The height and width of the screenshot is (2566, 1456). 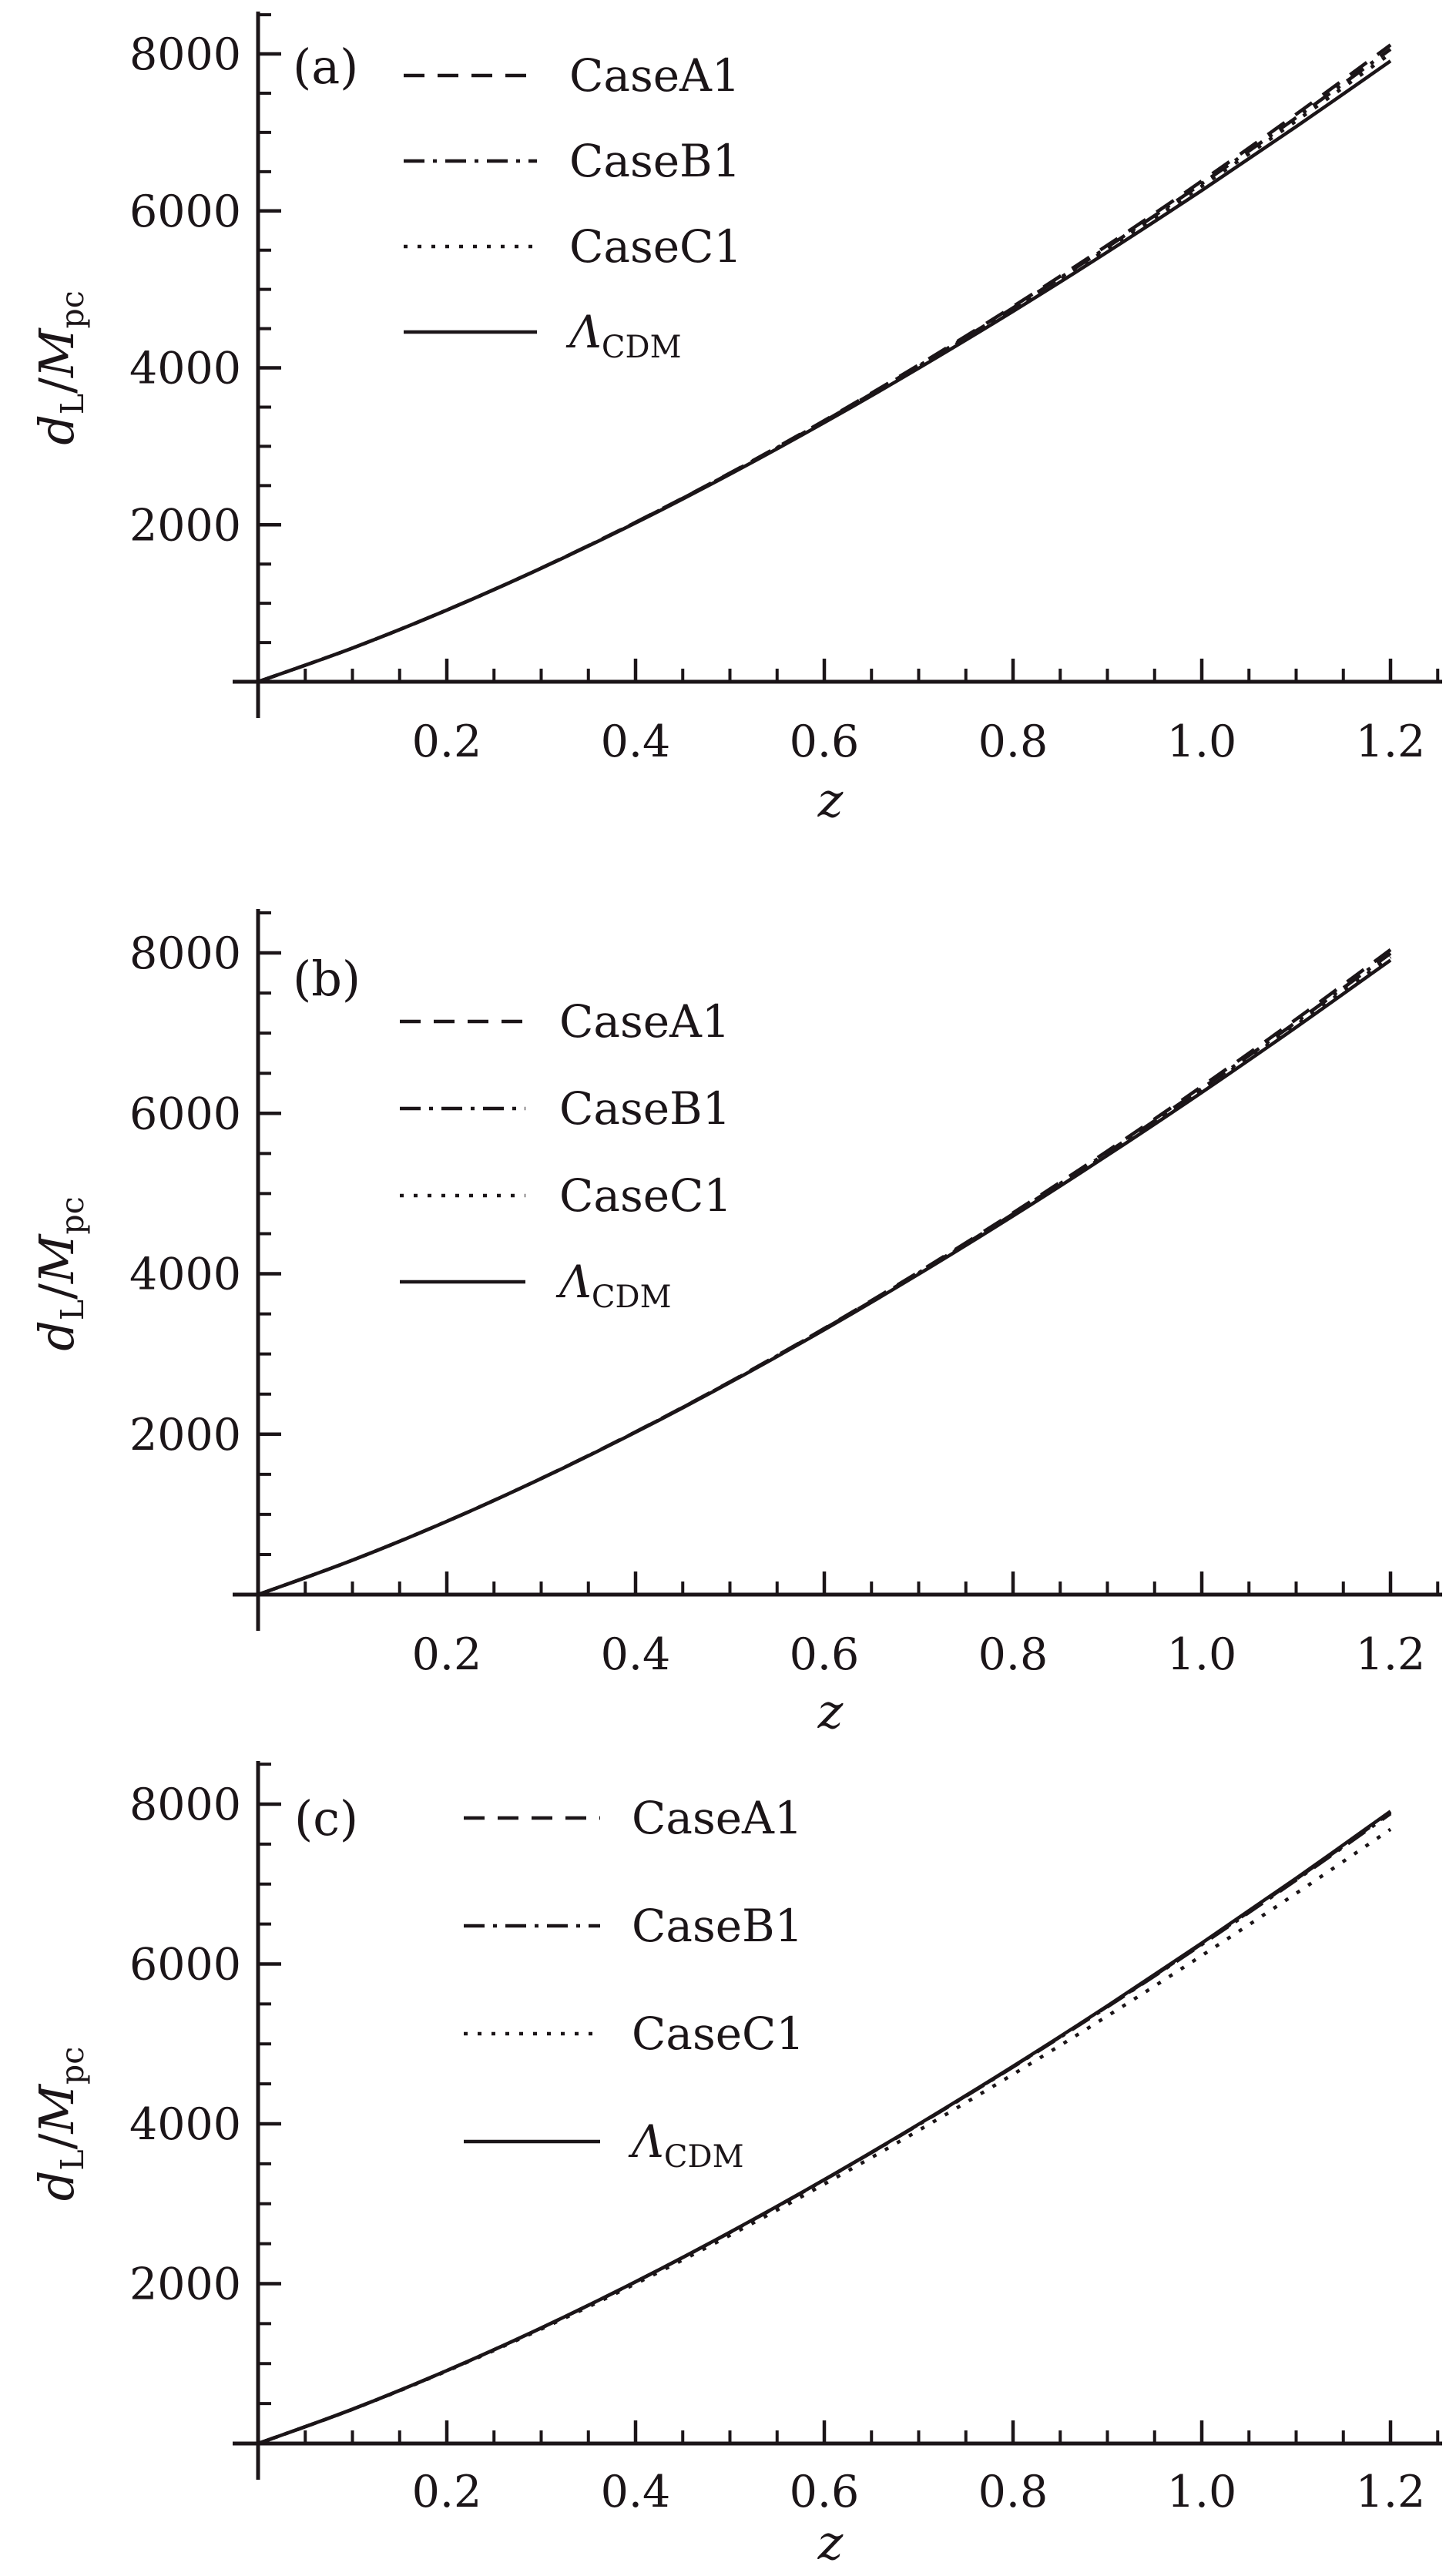 What do you see at coordinates (327, 979) in the screenshot?
I see `panel-label-b: (b)` at bounding box center [327, 979].